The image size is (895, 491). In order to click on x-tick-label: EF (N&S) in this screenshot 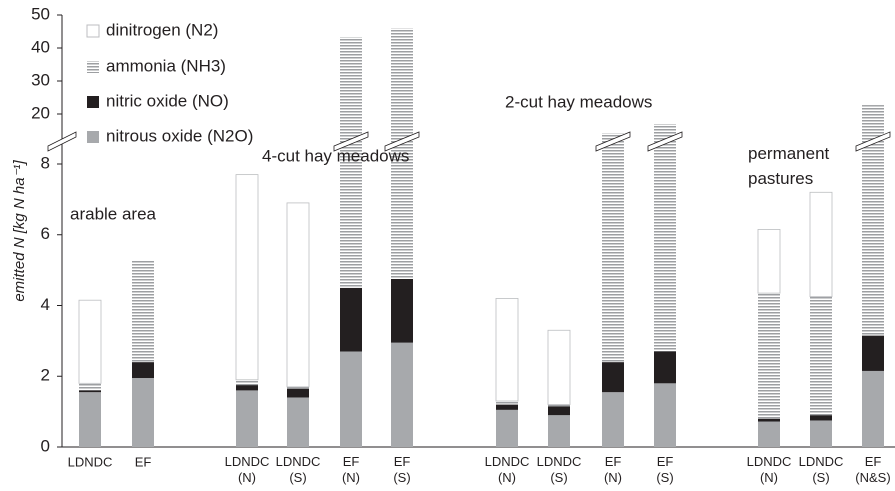, I will do `click(872, 469)`.